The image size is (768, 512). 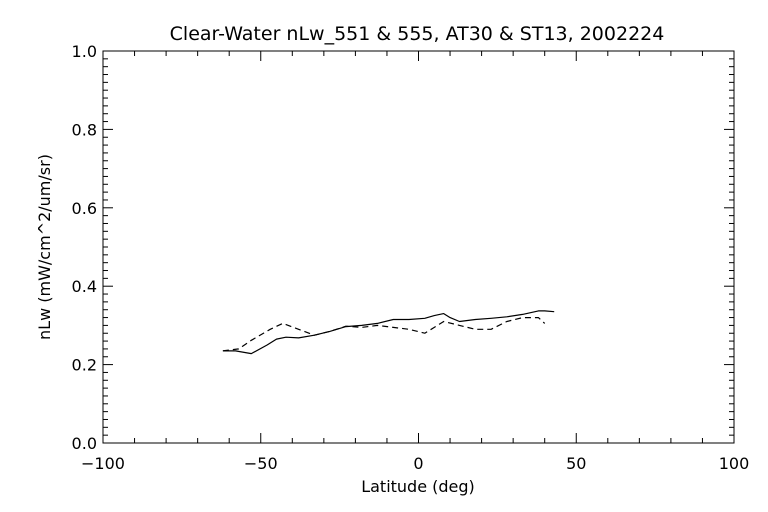 I want to click on x-tick-labels: −100 −50 0 50 100, so click(x=415, y=463).